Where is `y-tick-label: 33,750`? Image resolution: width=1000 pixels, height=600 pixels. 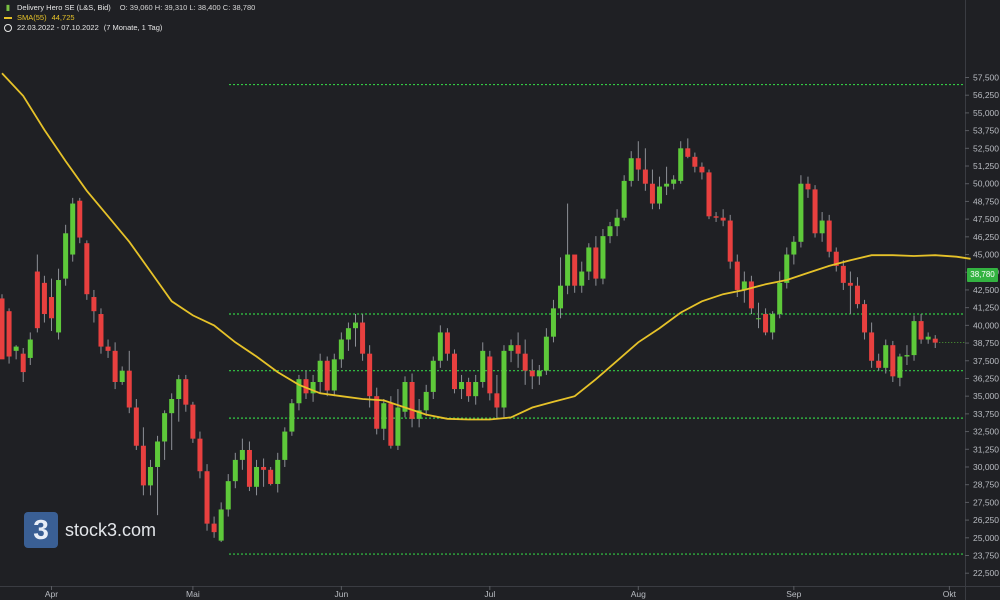
y-tick-label: 33,750 is located at coordinates (986, 414).